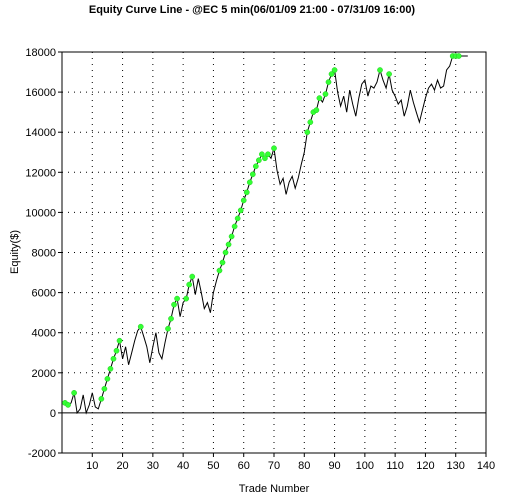 This screenshot has height=498, width=509. What do you see at coordinates (44, 374) in the screenshot?
I see `y-tick-label: 2000` at bounding box center [44, 374].